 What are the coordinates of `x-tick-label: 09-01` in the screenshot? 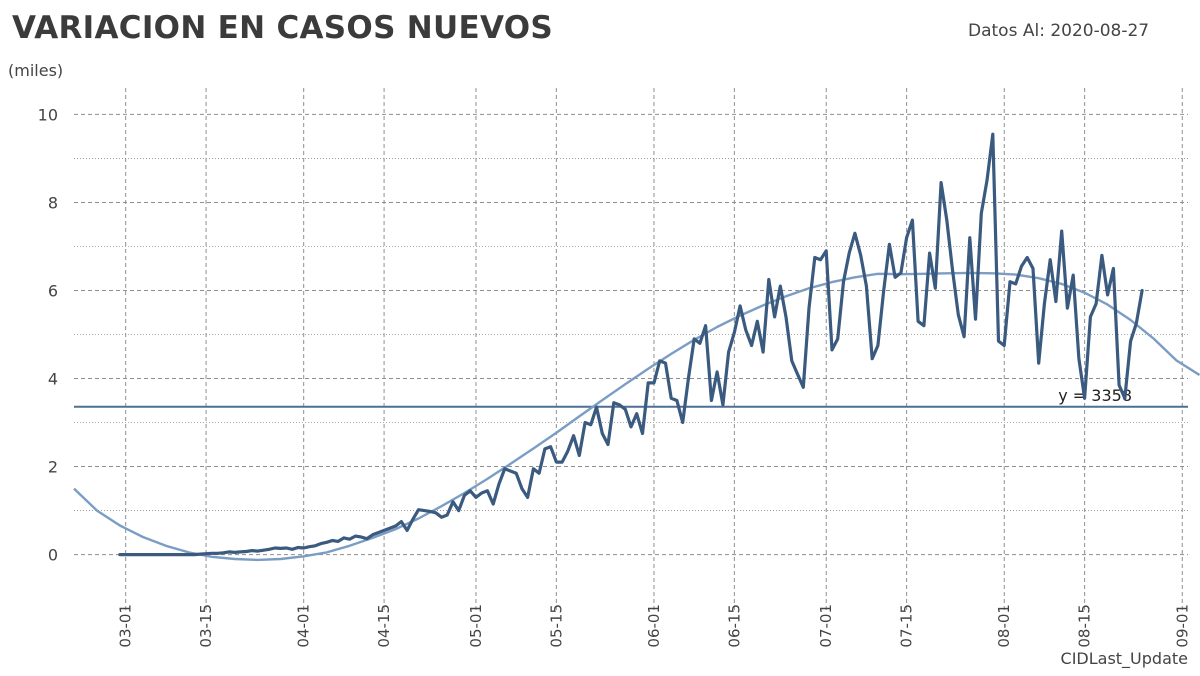 It's located at (1182, 626).